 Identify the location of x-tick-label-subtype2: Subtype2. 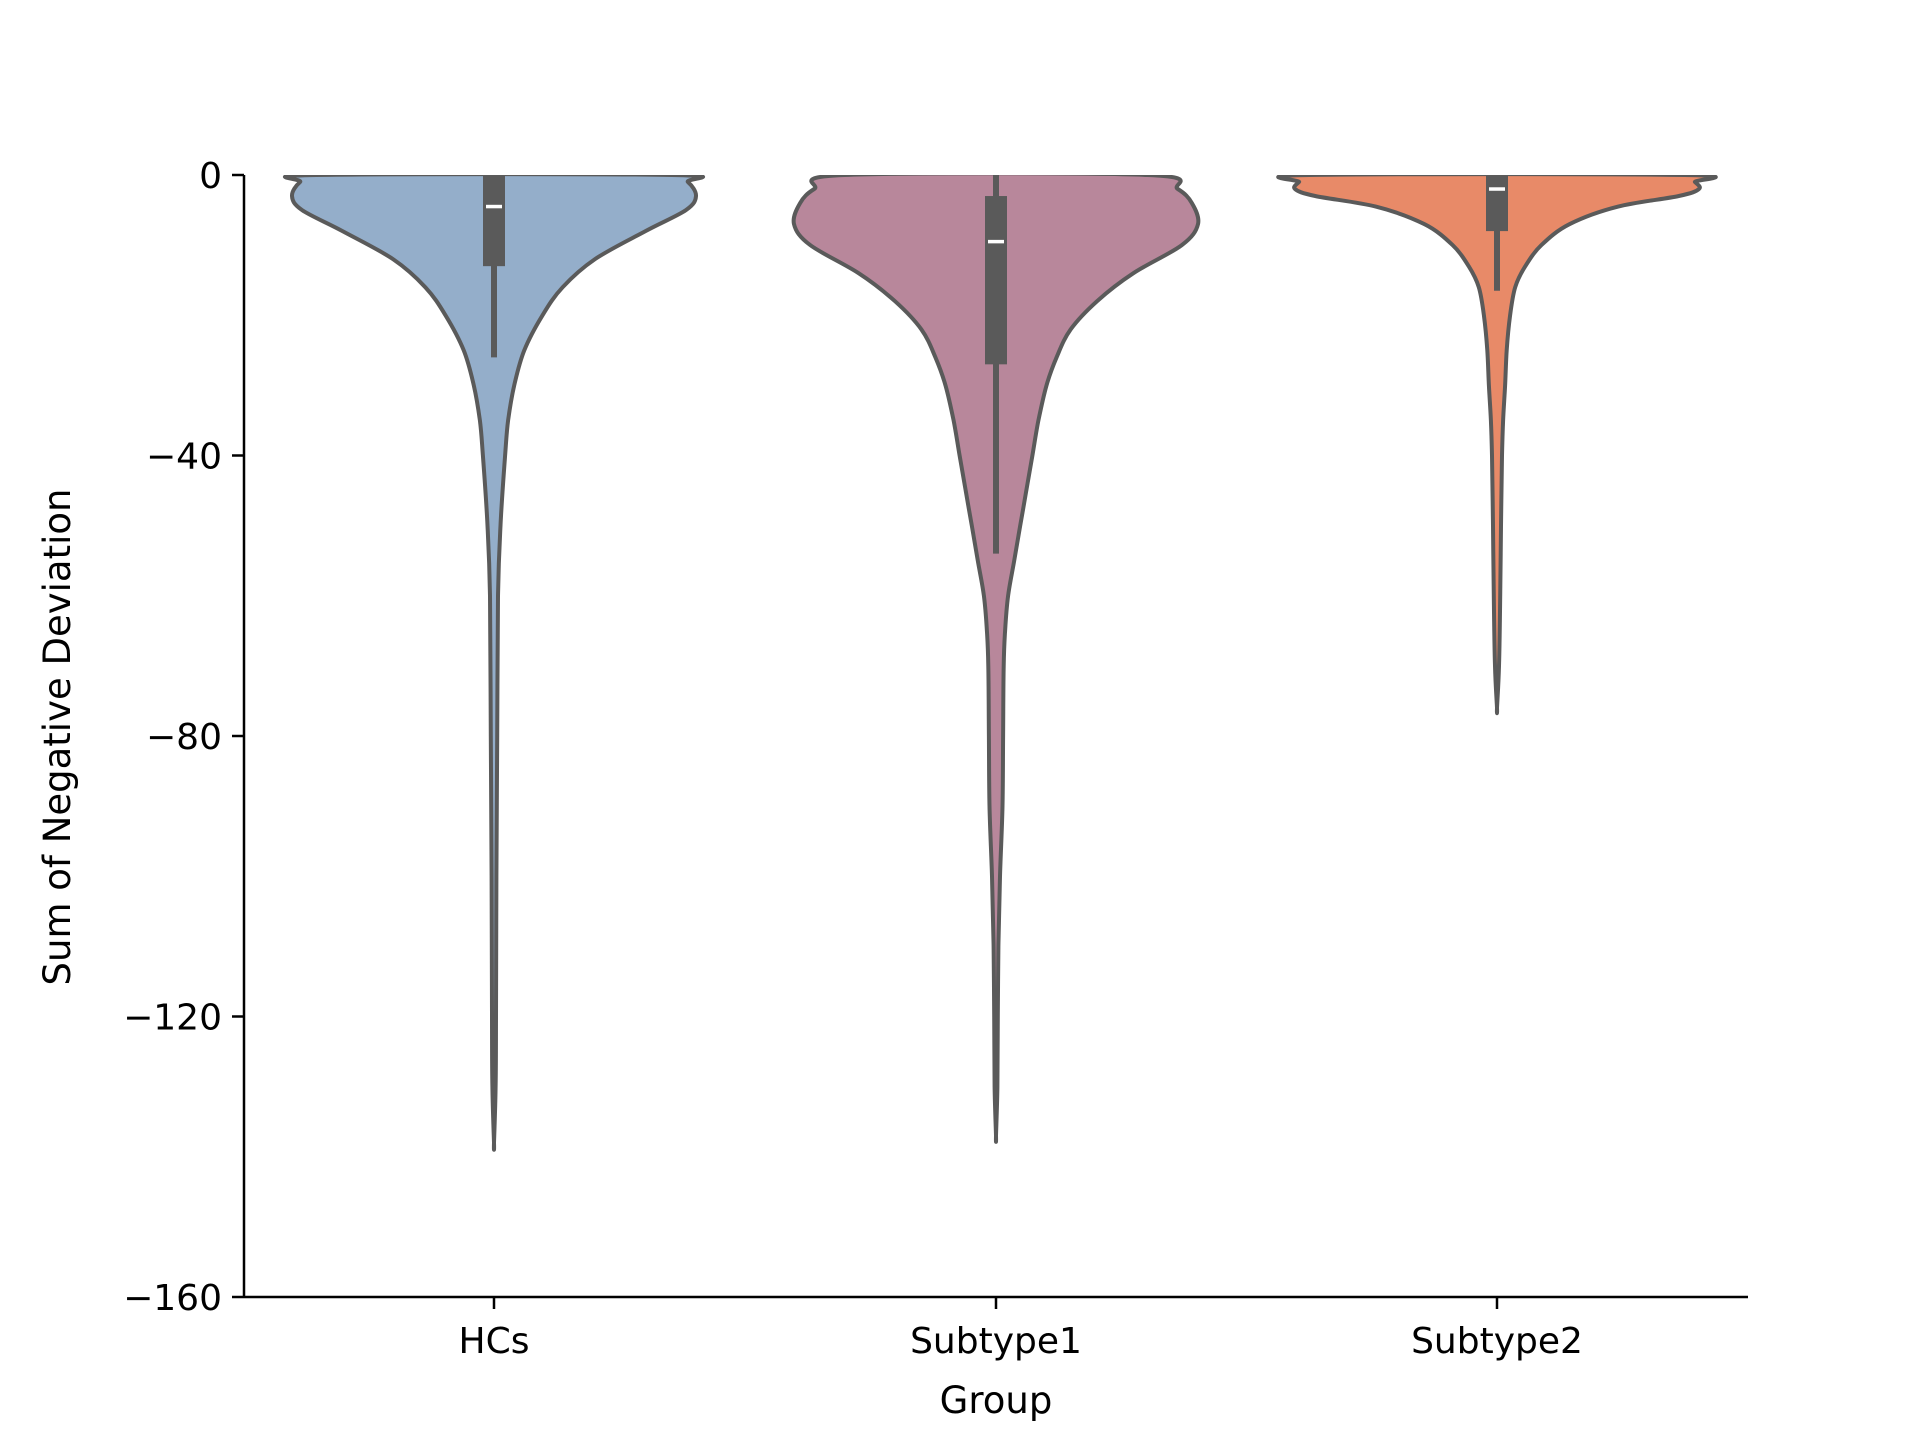
(1497, 1341).